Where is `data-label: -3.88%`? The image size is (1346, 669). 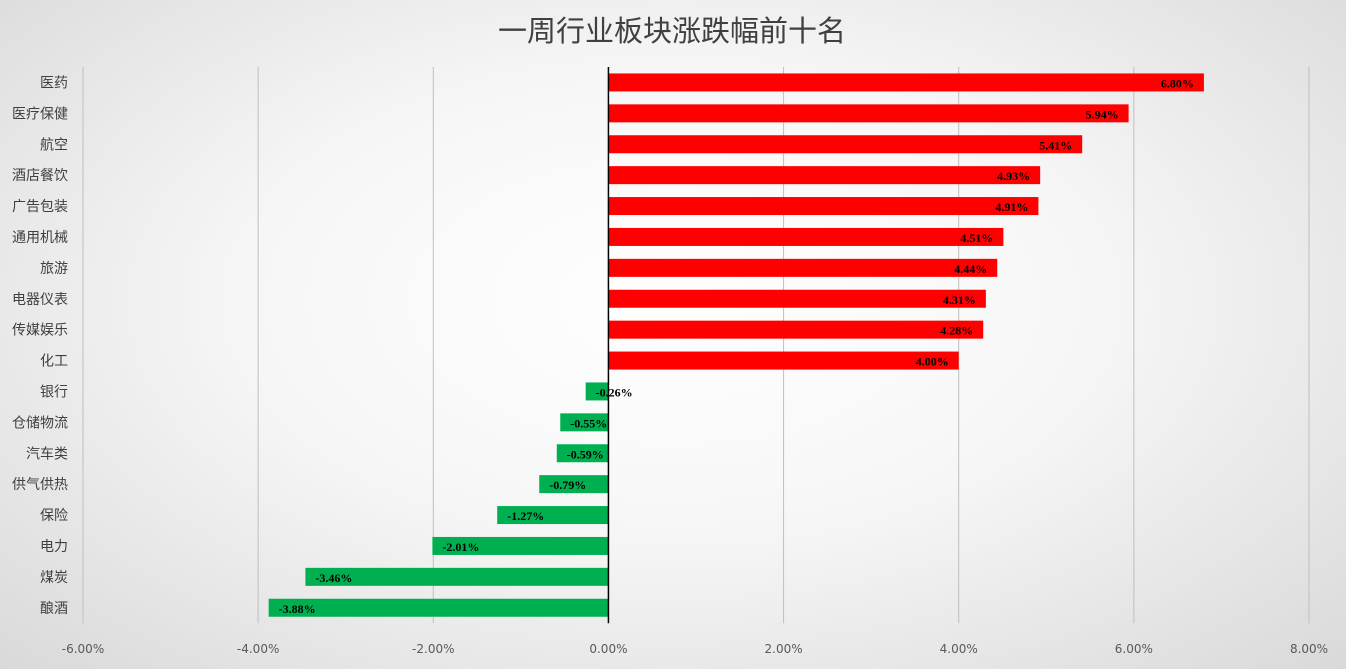
data-label: -3.88% is located at coordinates (297, 609).